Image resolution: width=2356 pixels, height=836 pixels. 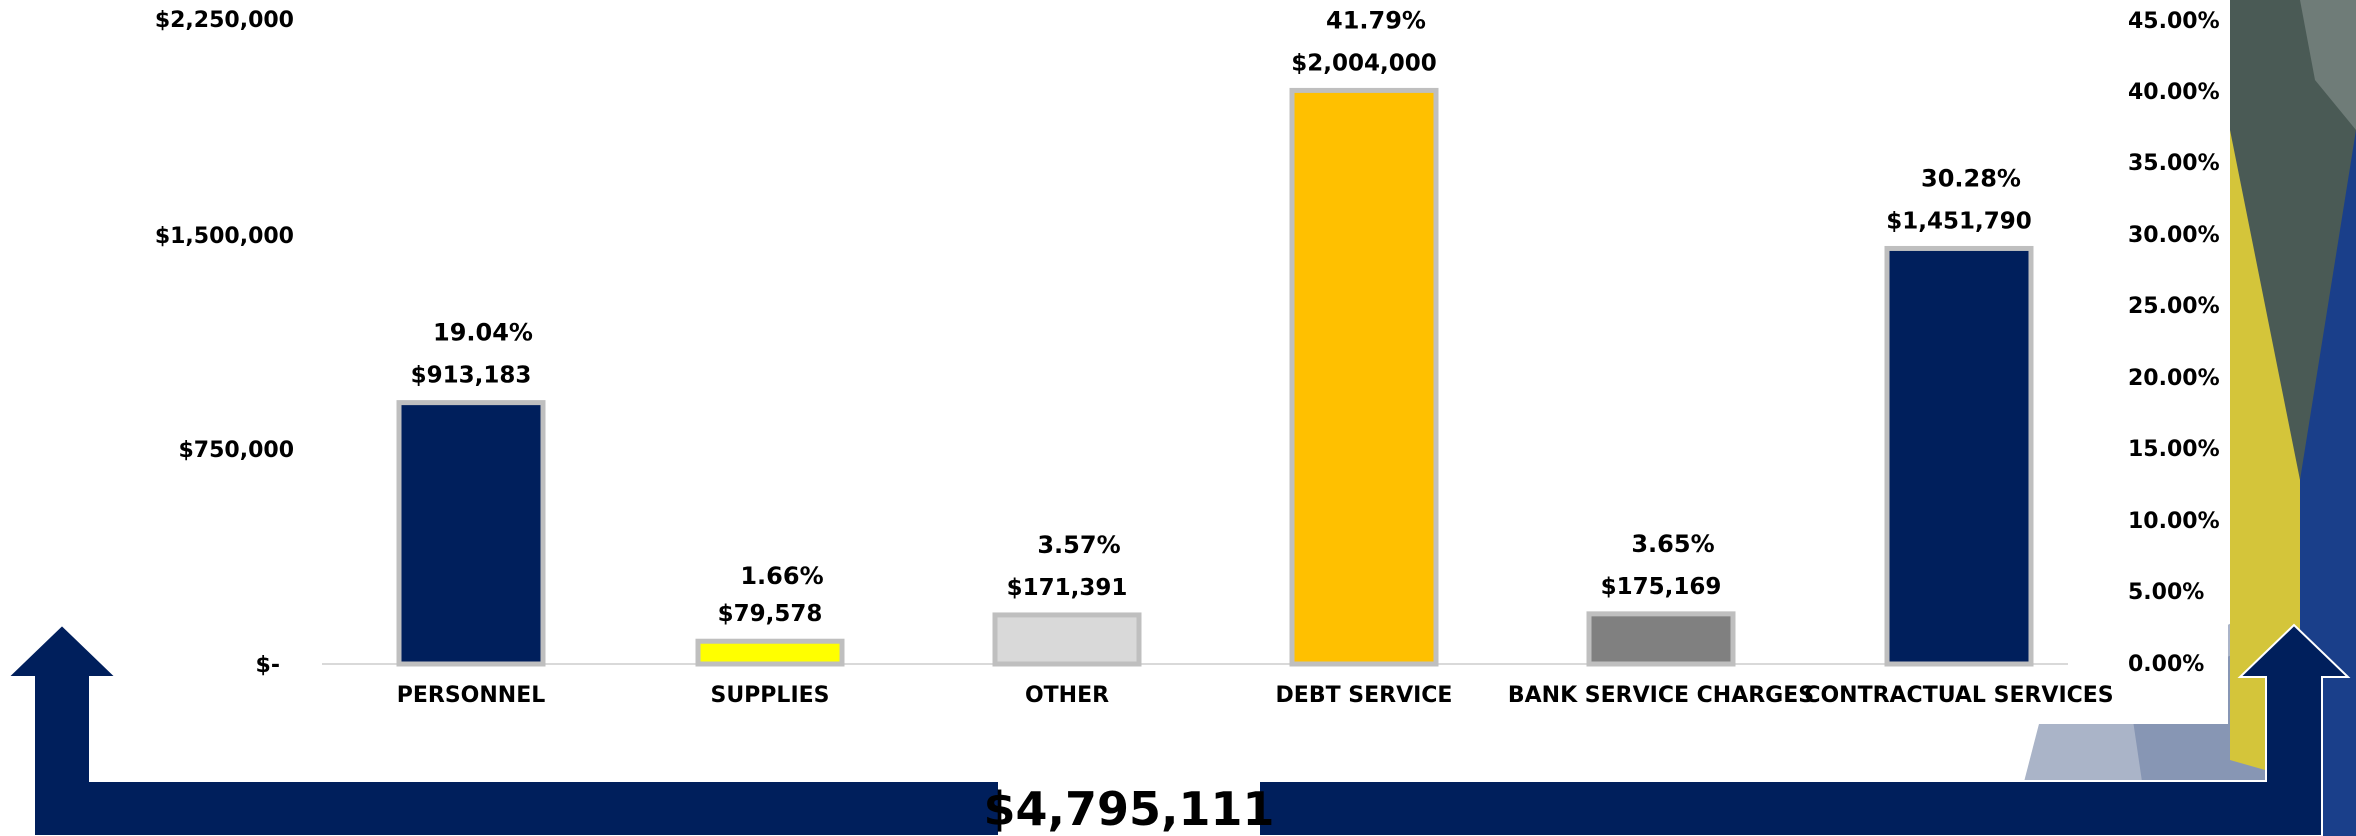 What do you see at coordinates (471, 533) in the screenshot?
I see `bar-personnel` at bounding box center [471, 533].